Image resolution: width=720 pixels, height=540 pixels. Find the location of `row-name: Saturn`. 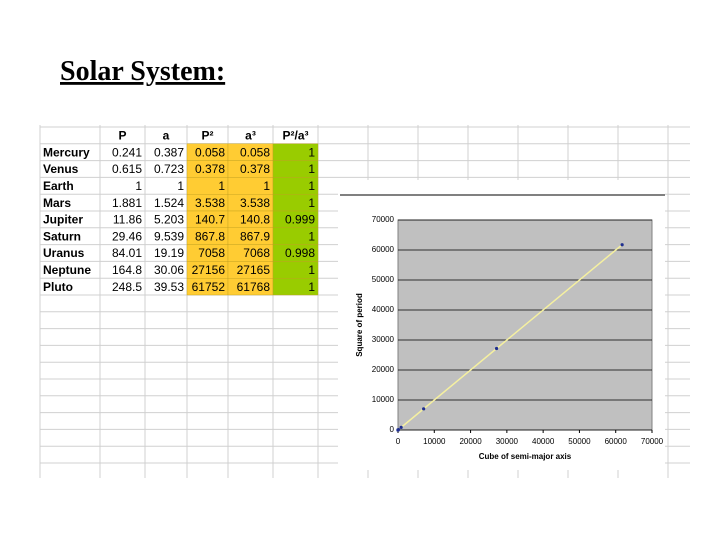

row-name: Saturn is located at coordinates (62, 236).